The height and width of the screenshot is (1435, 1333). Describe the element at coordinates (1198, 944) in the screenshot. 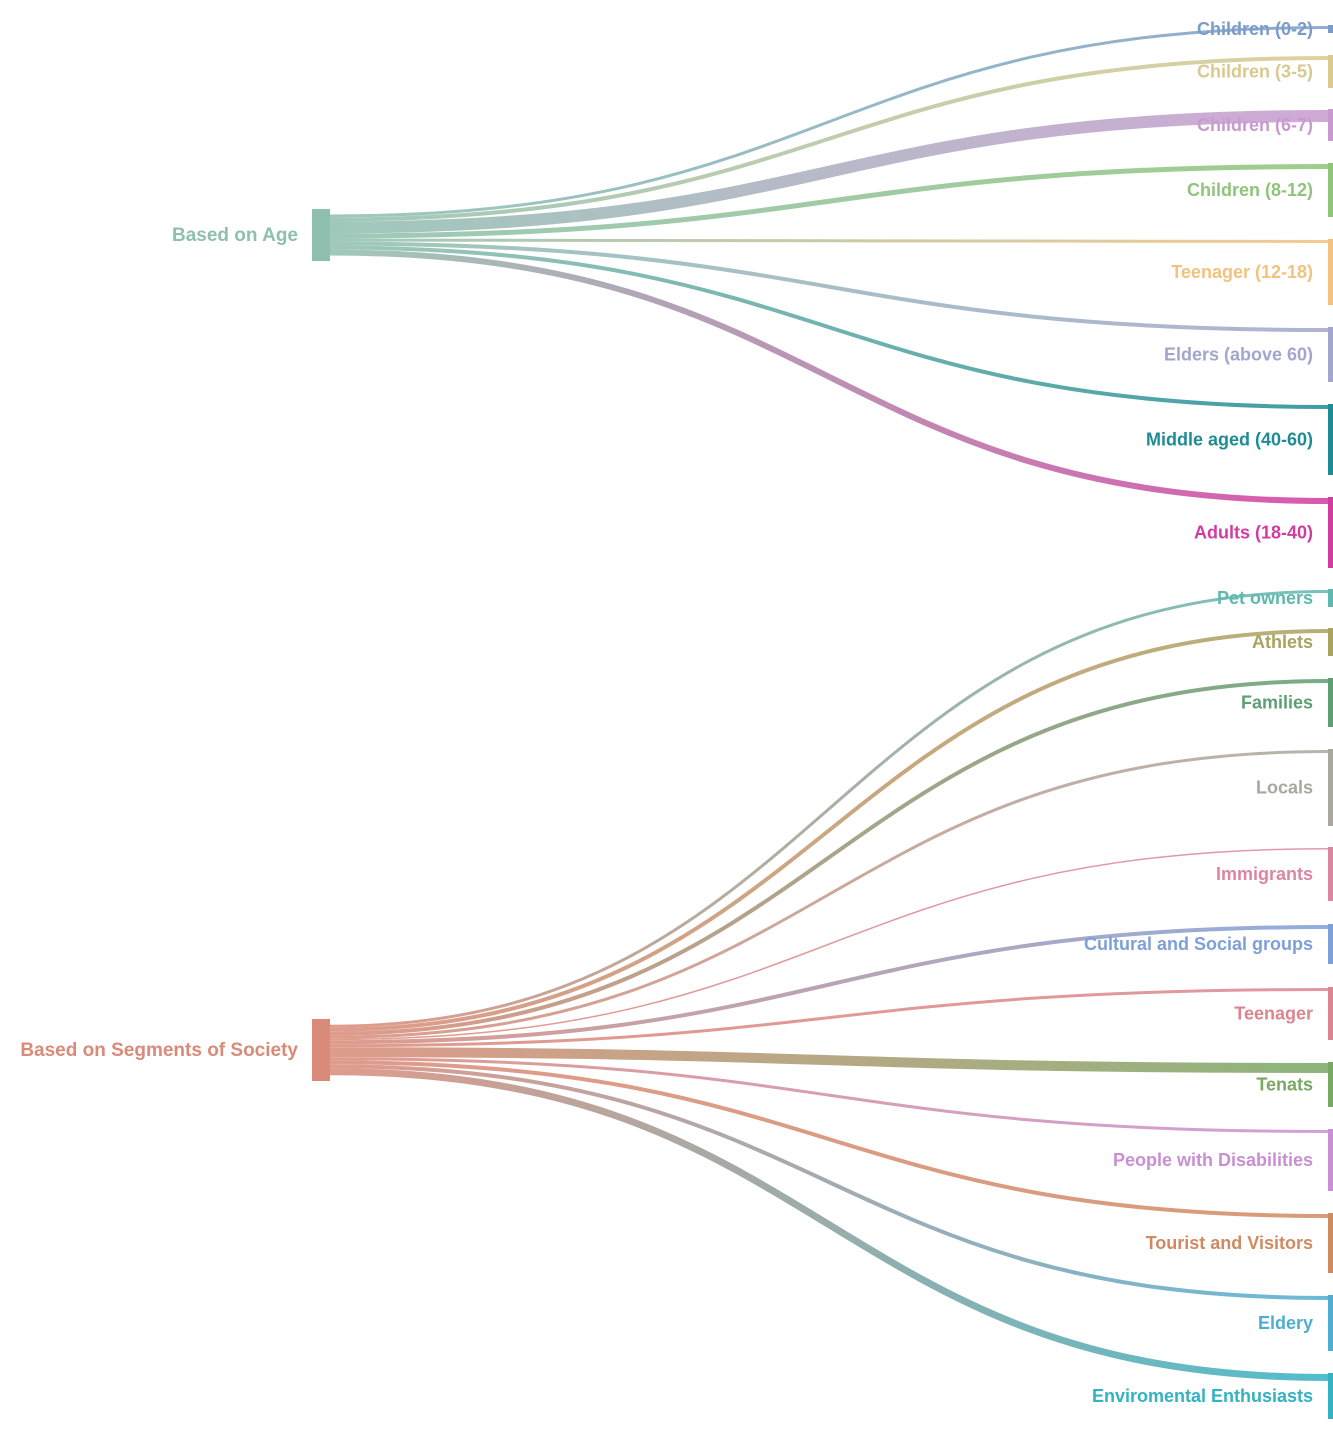

I see `node-label-cultural-and-social-groups: Cultural and Social groups` at that location.